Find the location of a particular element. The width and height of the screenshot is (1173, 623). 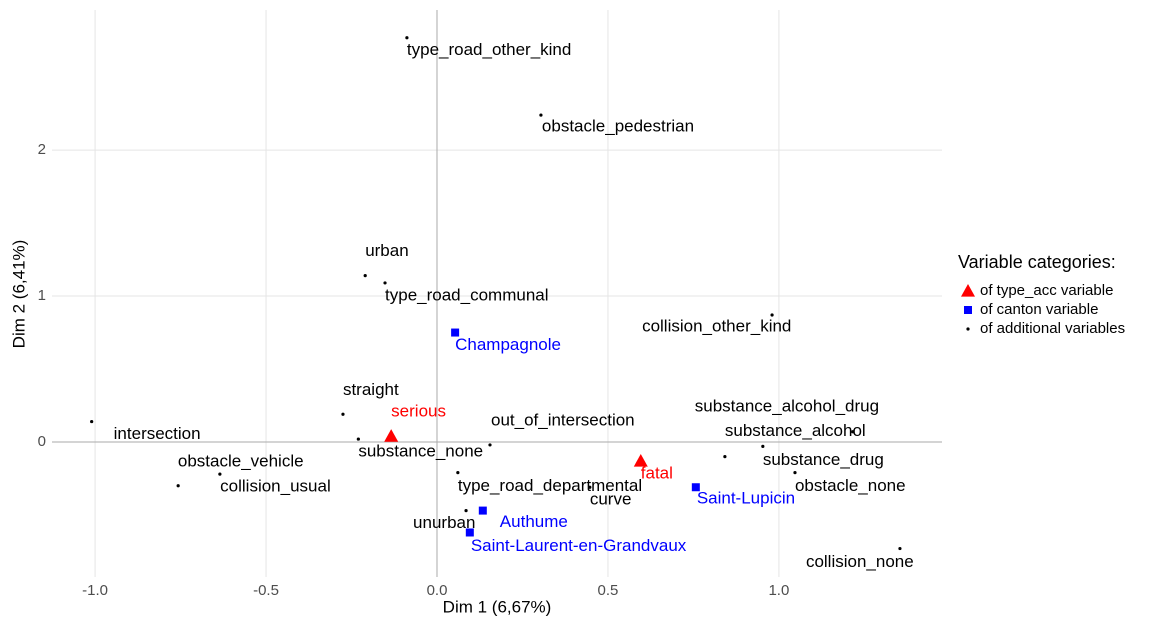

legend-label: of type_acc variable is located at coordinates (1046, 290).